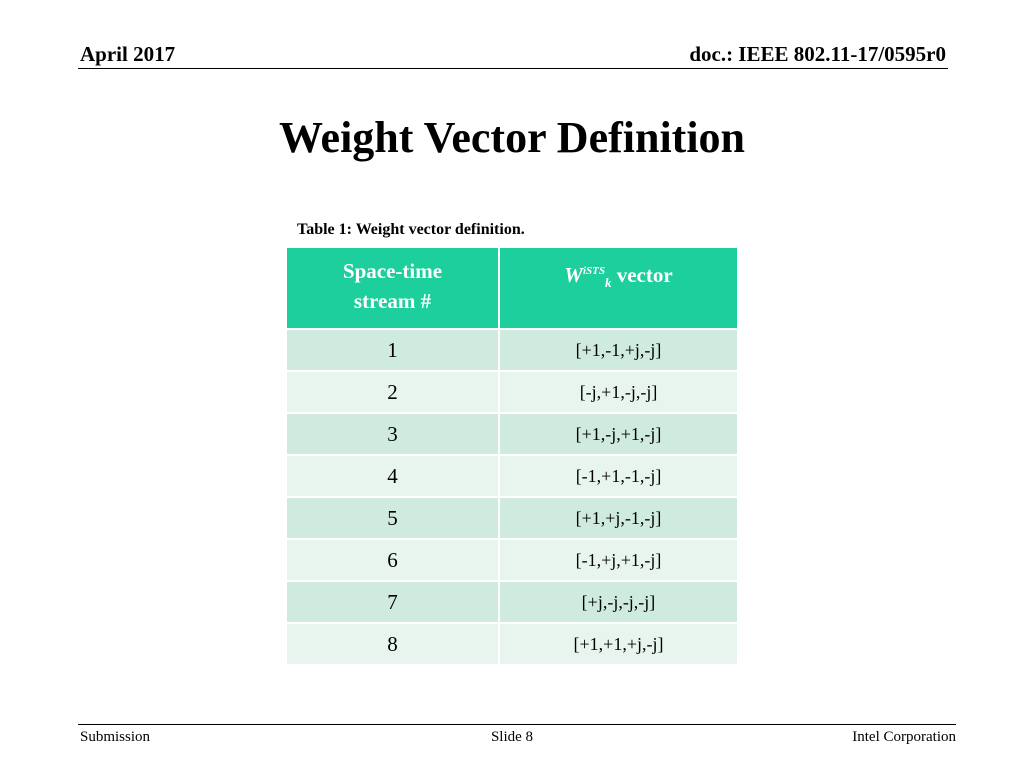  I want to click on stream-number: 2, so click(392, 392).